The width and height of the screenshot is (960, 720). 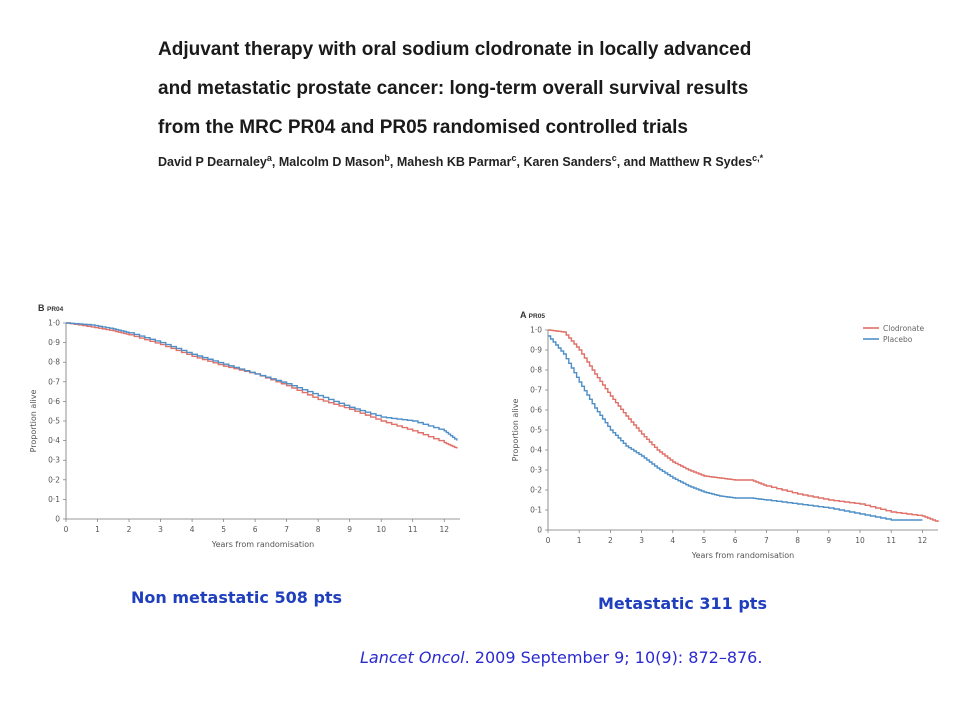 What do you see at coordinates (524, 315) in the screenshot?
I see `panel-letter: A` at bounding box center [524, 315].